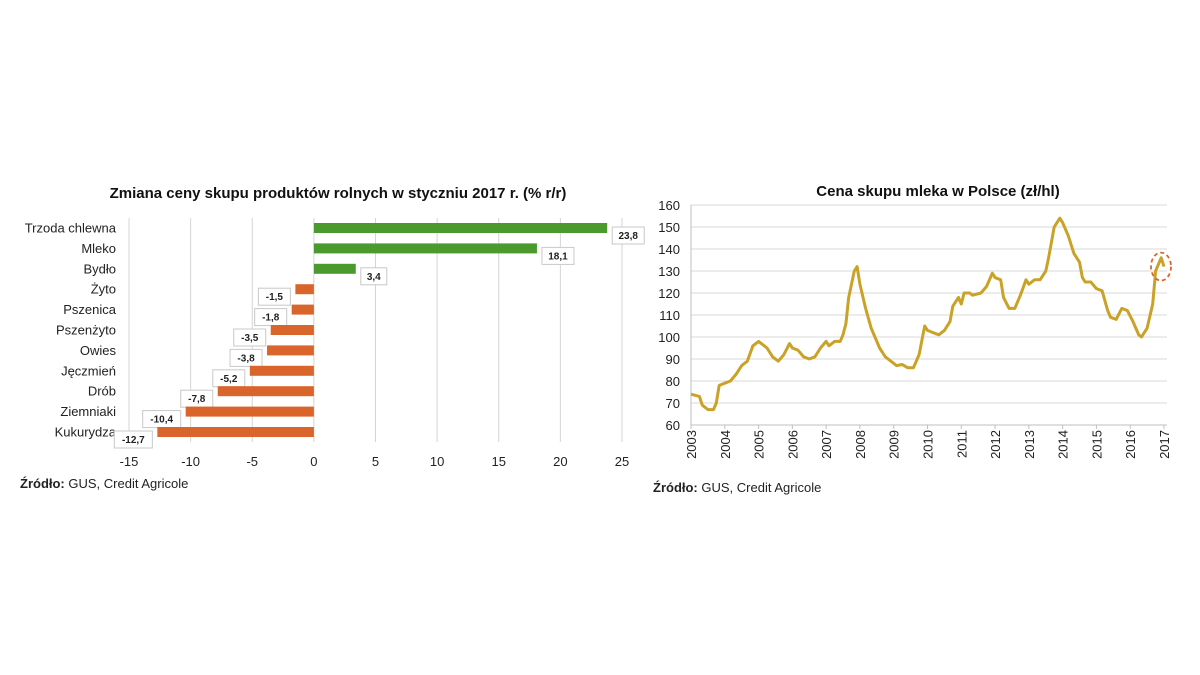  What do you see at coordinates (1029, 444) in the screenshot?
I see `x-tick-label: 2013` at bounding box center [1029, 444].